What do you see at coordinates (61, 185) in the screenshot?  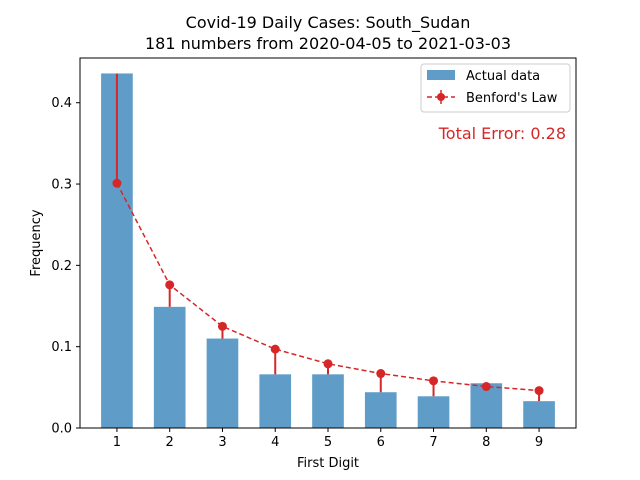 I see `y-tick-label: 0.3` at bounding box center [61, 185].